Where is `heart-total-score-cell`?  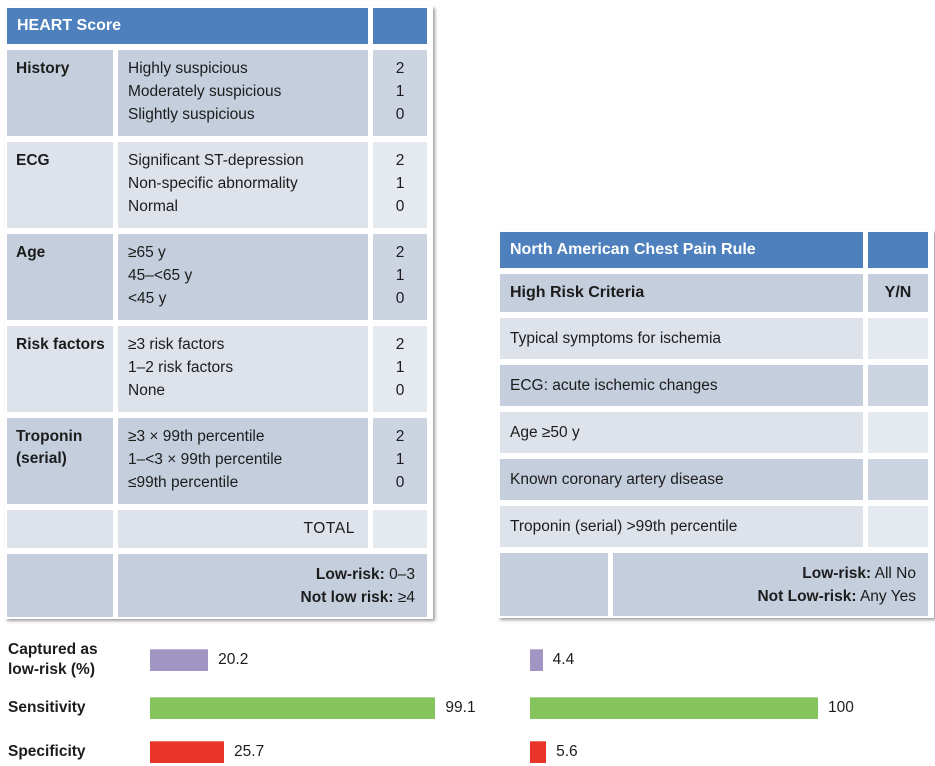
heart-total-score-cell is located at coordinates (400, 529).